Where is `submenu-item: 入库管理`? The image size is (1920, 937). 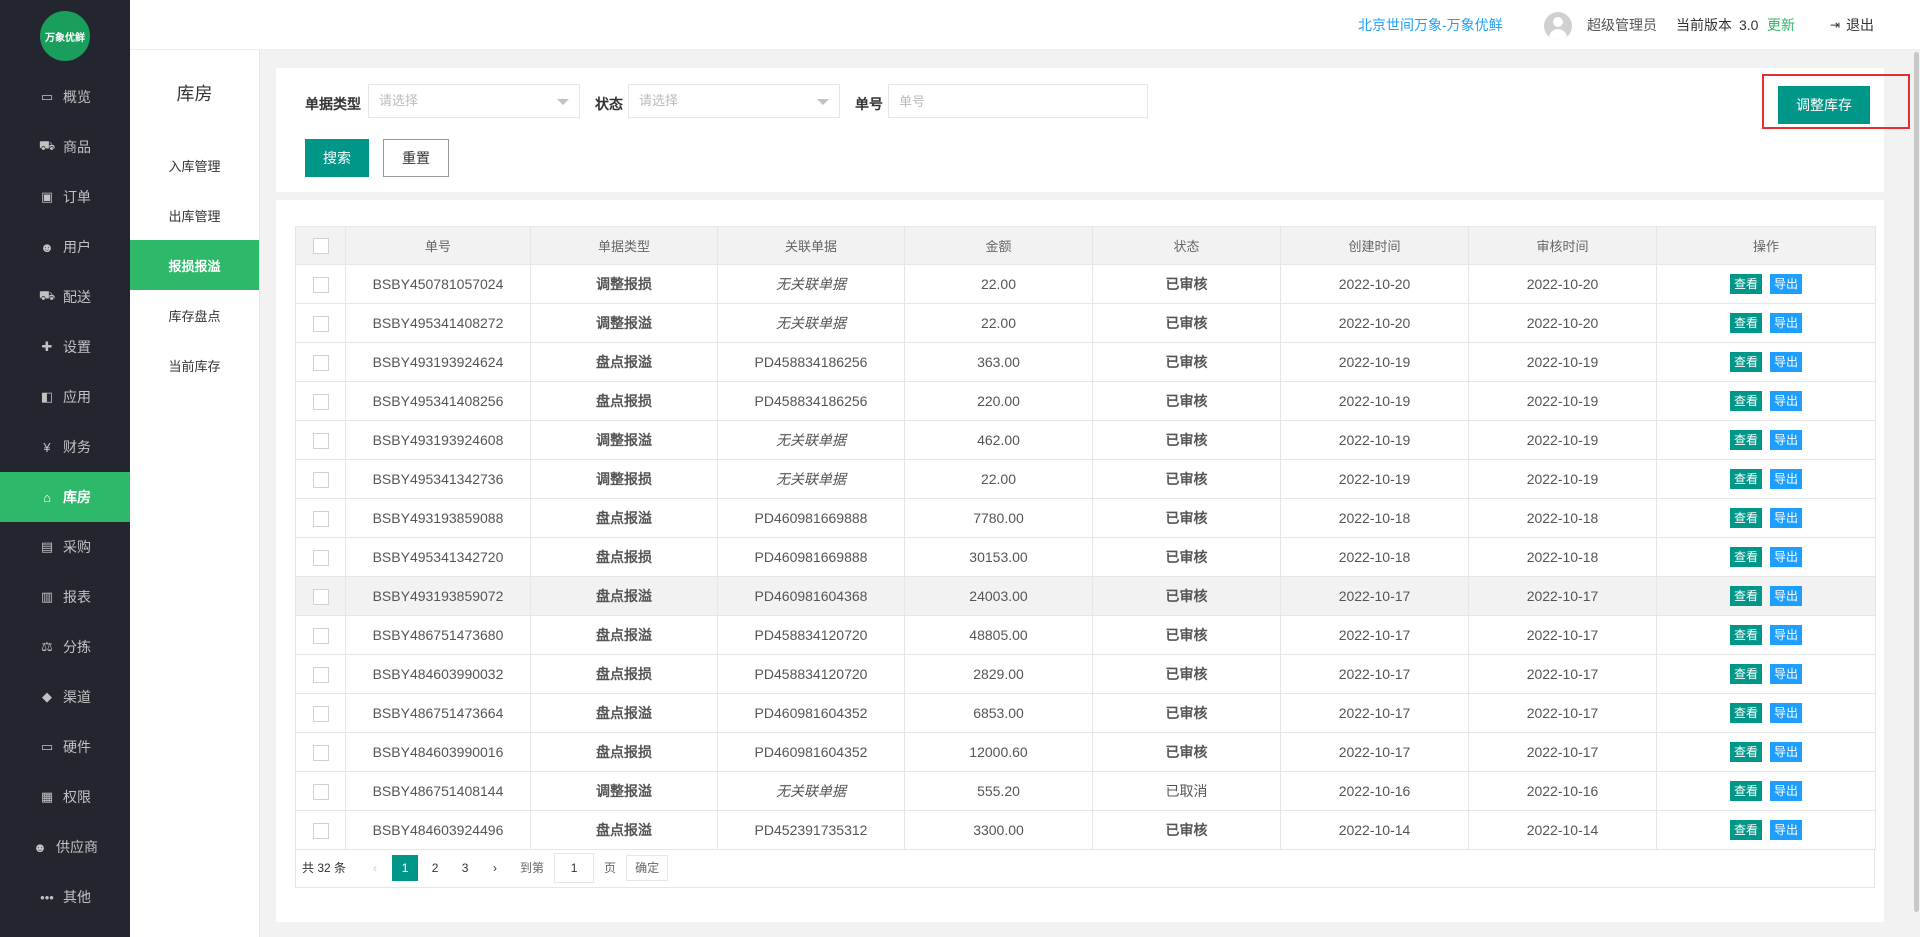
submenu-item: 入库管理 is located at coordinates (194, 166).